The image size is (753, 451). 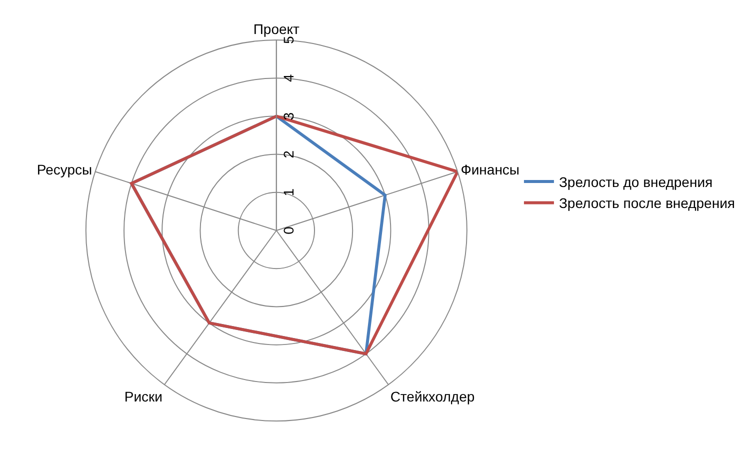 What do you see at coordinates (432, 396) in the screenshot?
I see `spoke-label: Стейкхолдер` at bounding box center [432, 396].